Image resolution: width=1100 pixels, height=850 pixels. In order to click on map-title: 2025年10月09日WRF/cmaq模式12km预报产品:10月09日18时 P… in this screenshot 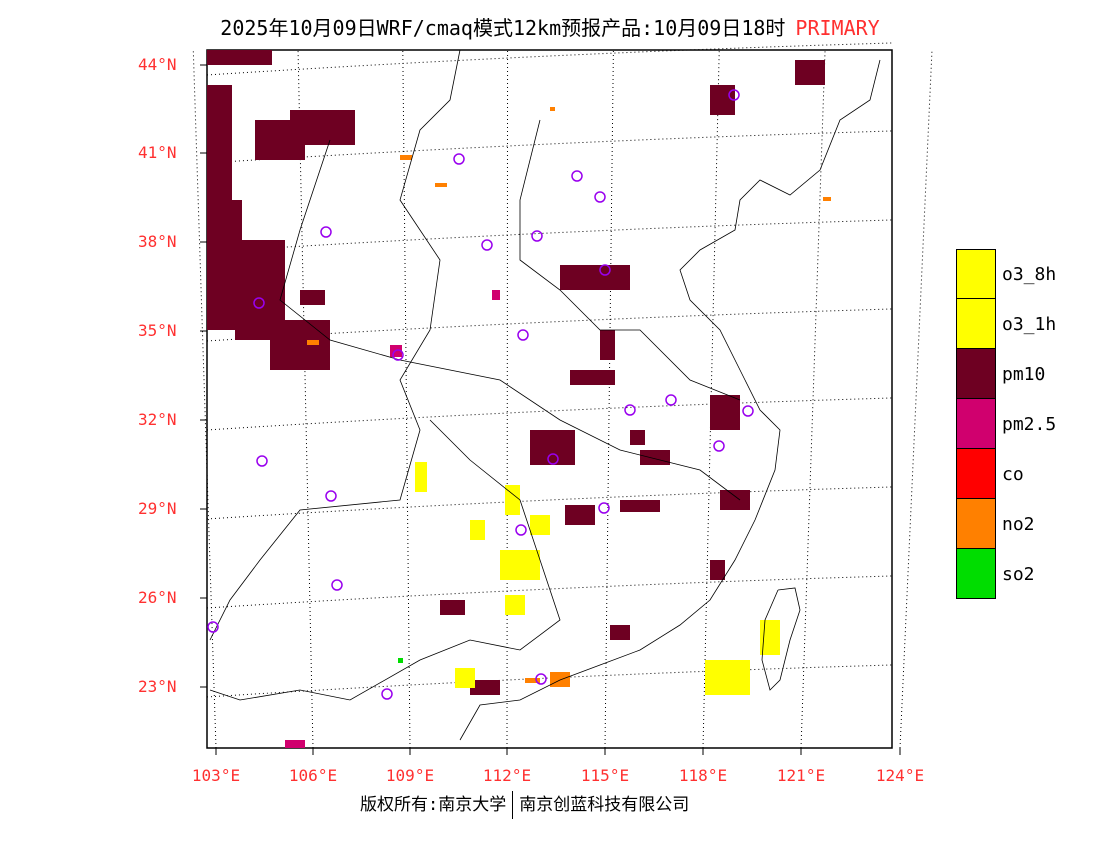, I will do `click(550, 26)`.